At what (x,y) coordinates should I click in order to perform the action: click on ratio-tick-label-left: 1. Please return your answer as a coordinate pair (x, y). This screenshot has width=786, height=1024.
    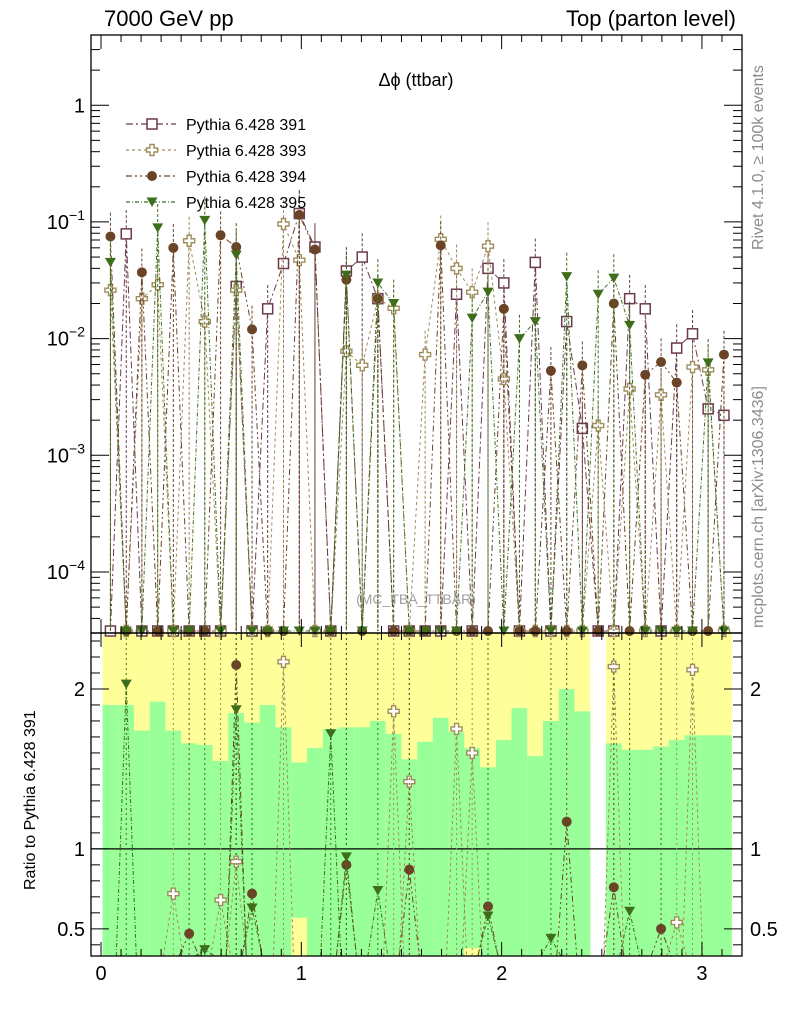
    Looking at the image, I should click on (79, 850).